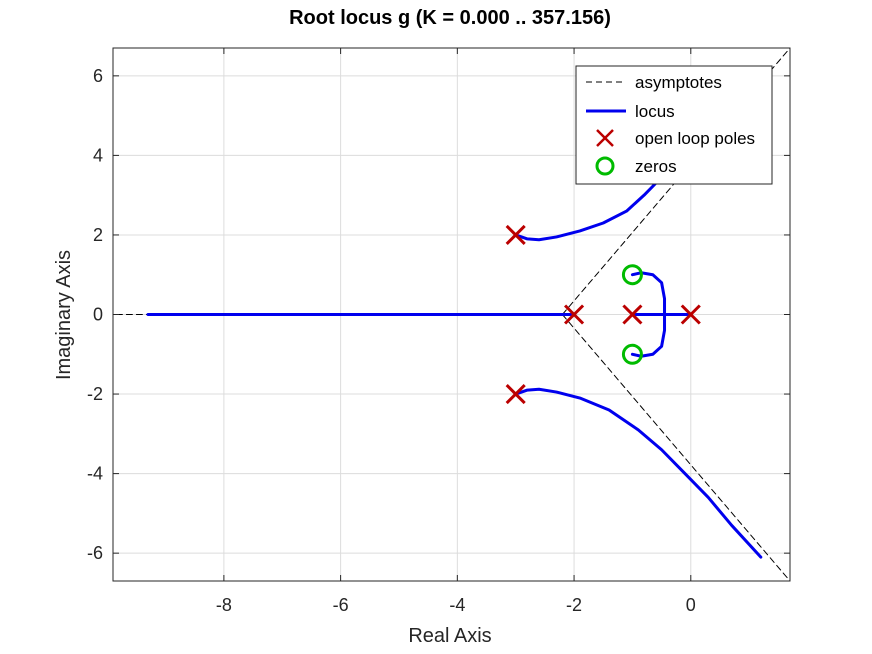  I want to click on x-tick-label: 0, so click(691, 605).